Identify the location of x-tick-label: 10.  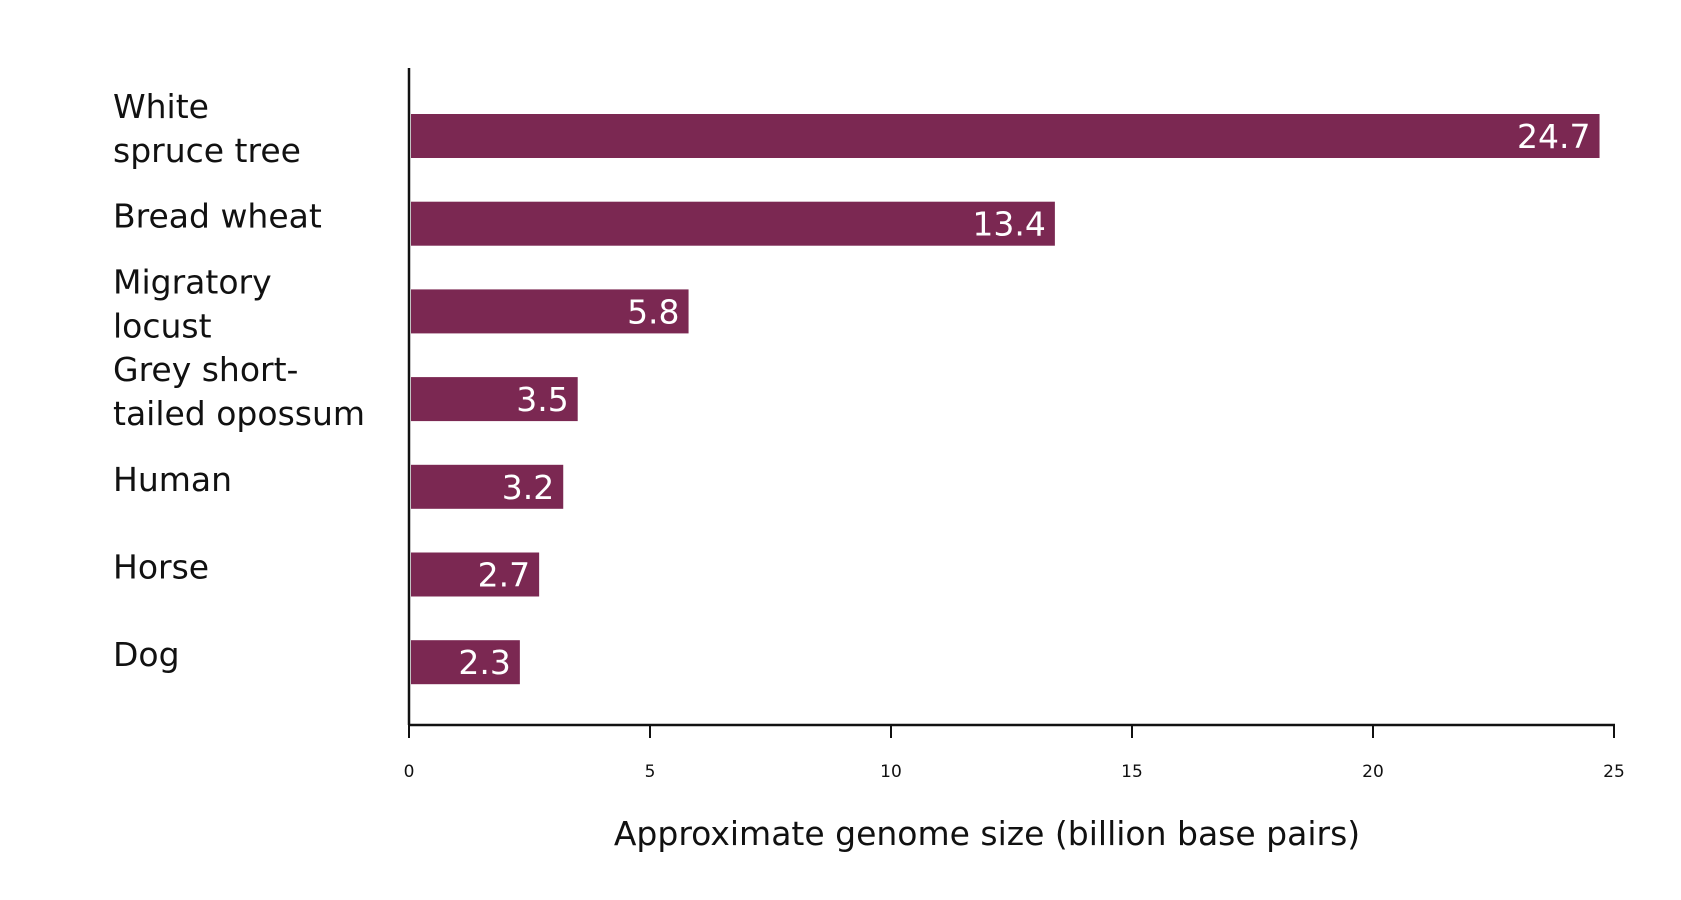
(891, 772).